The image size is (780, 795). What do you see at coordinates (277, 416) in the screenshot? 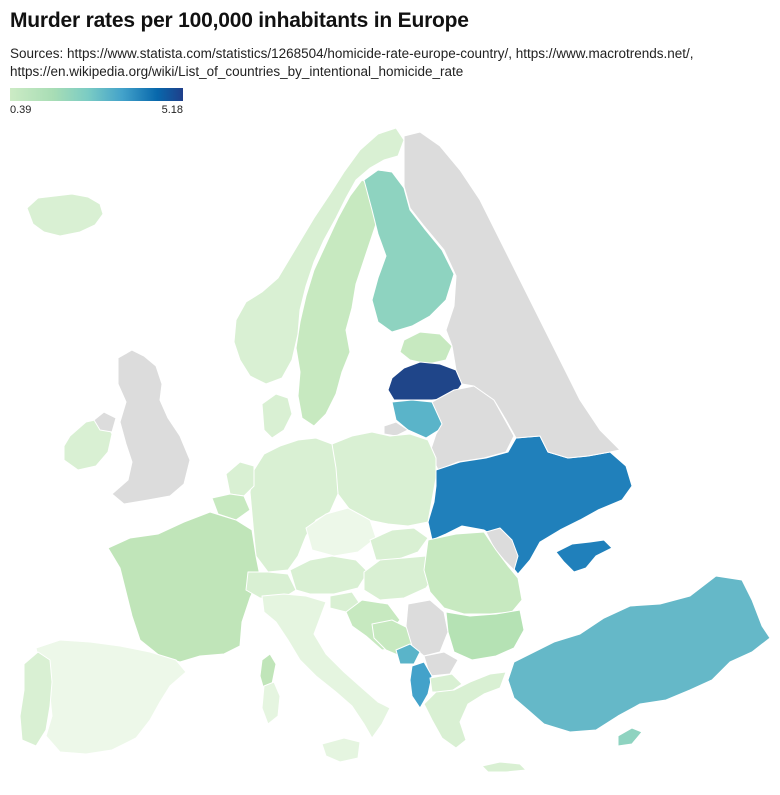
I see `region-denmark` at bounding box center [277, 416].